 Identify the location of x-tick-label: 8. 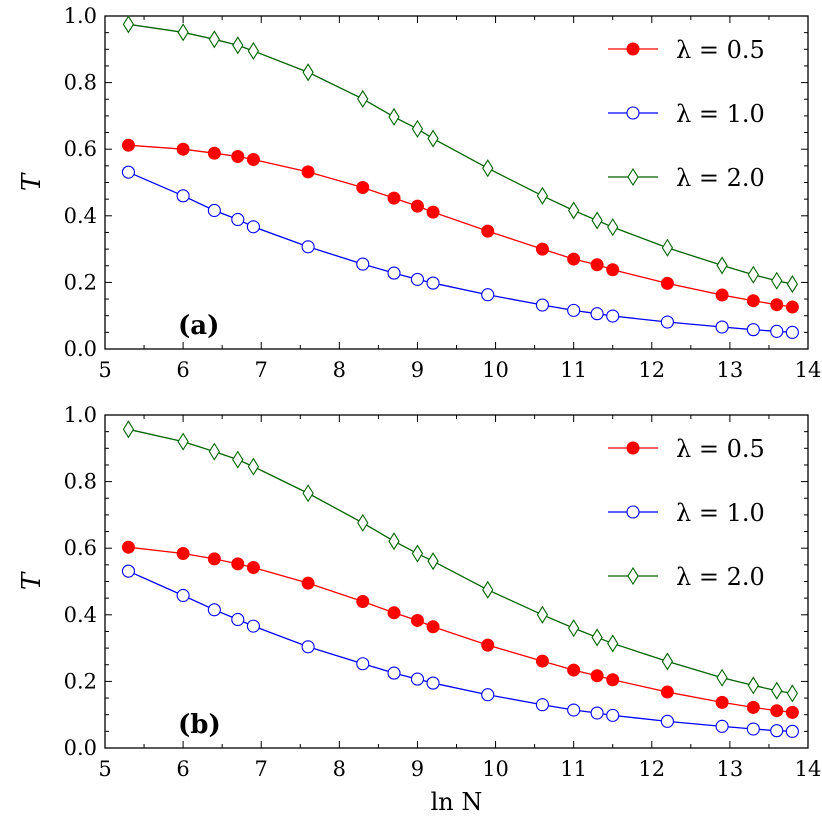
(339, 769).